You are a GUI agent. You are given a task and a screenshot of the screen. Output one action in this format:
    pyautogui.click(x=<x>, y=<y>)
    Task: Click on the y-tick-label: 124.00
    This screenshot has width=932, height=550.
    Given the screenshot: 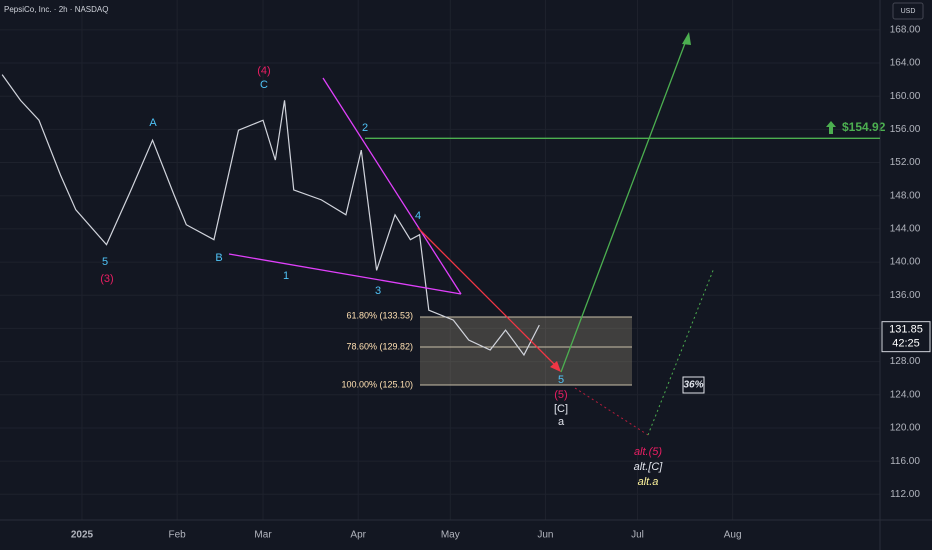 What is the action you would take?
    pyautogui.click(x=905, y=394)
    